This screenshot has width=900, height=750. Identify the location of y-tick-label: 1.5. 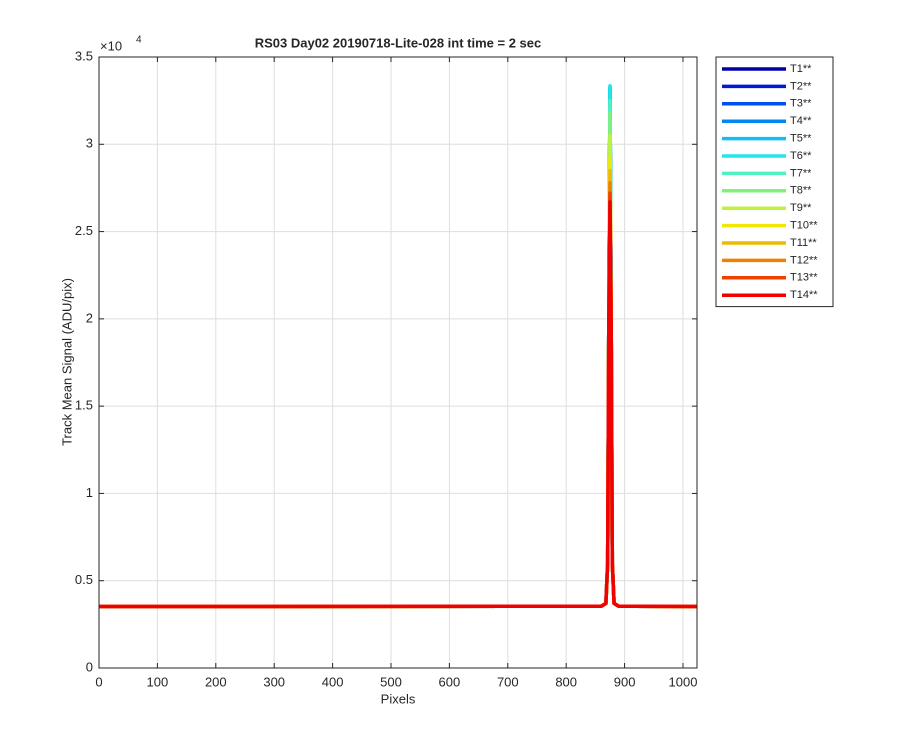
(84, 405).